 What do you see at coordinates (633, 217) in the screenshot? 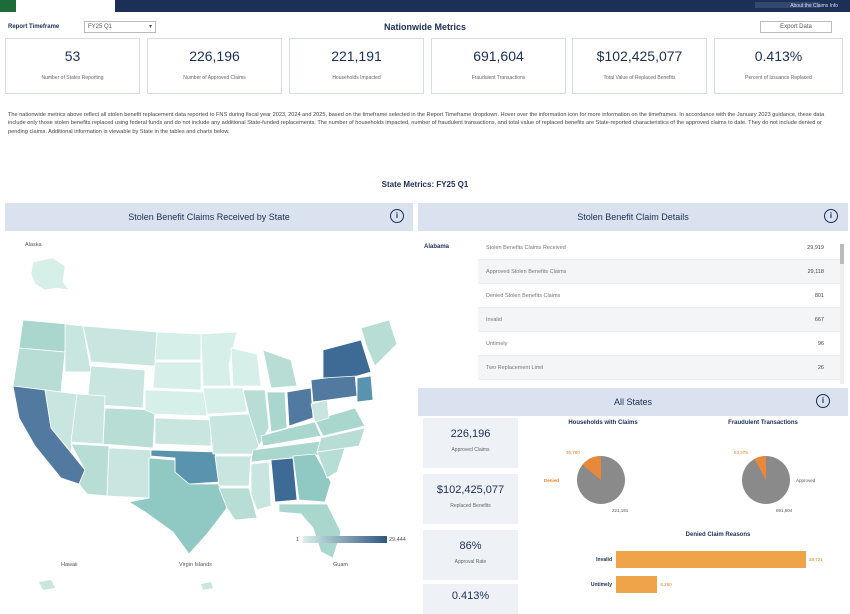
I see `details-panel-title: Stolen Benefit Claim Details` at bounding box center [633, 217].